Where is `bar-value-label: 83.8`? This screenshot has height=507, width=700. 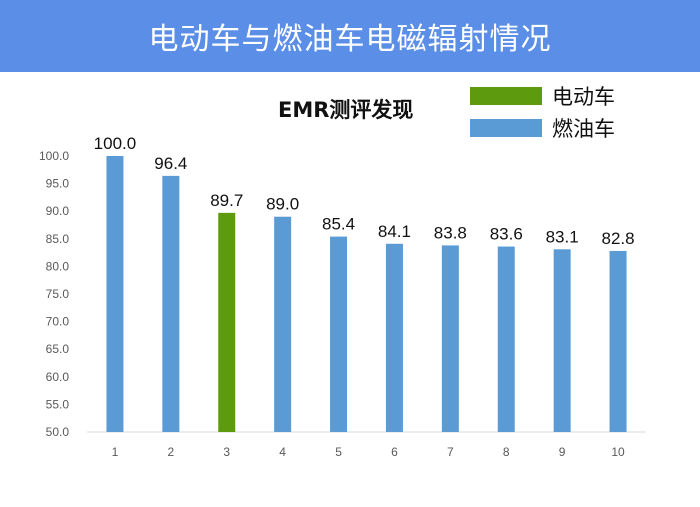 bar-value-label: 83.8 is located at coordinates (450, 232).